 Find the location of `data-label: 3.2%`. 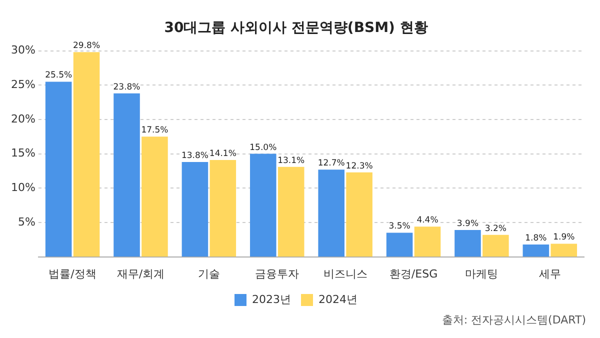

data-label: 3.2% is located at coordinates (495, 229).